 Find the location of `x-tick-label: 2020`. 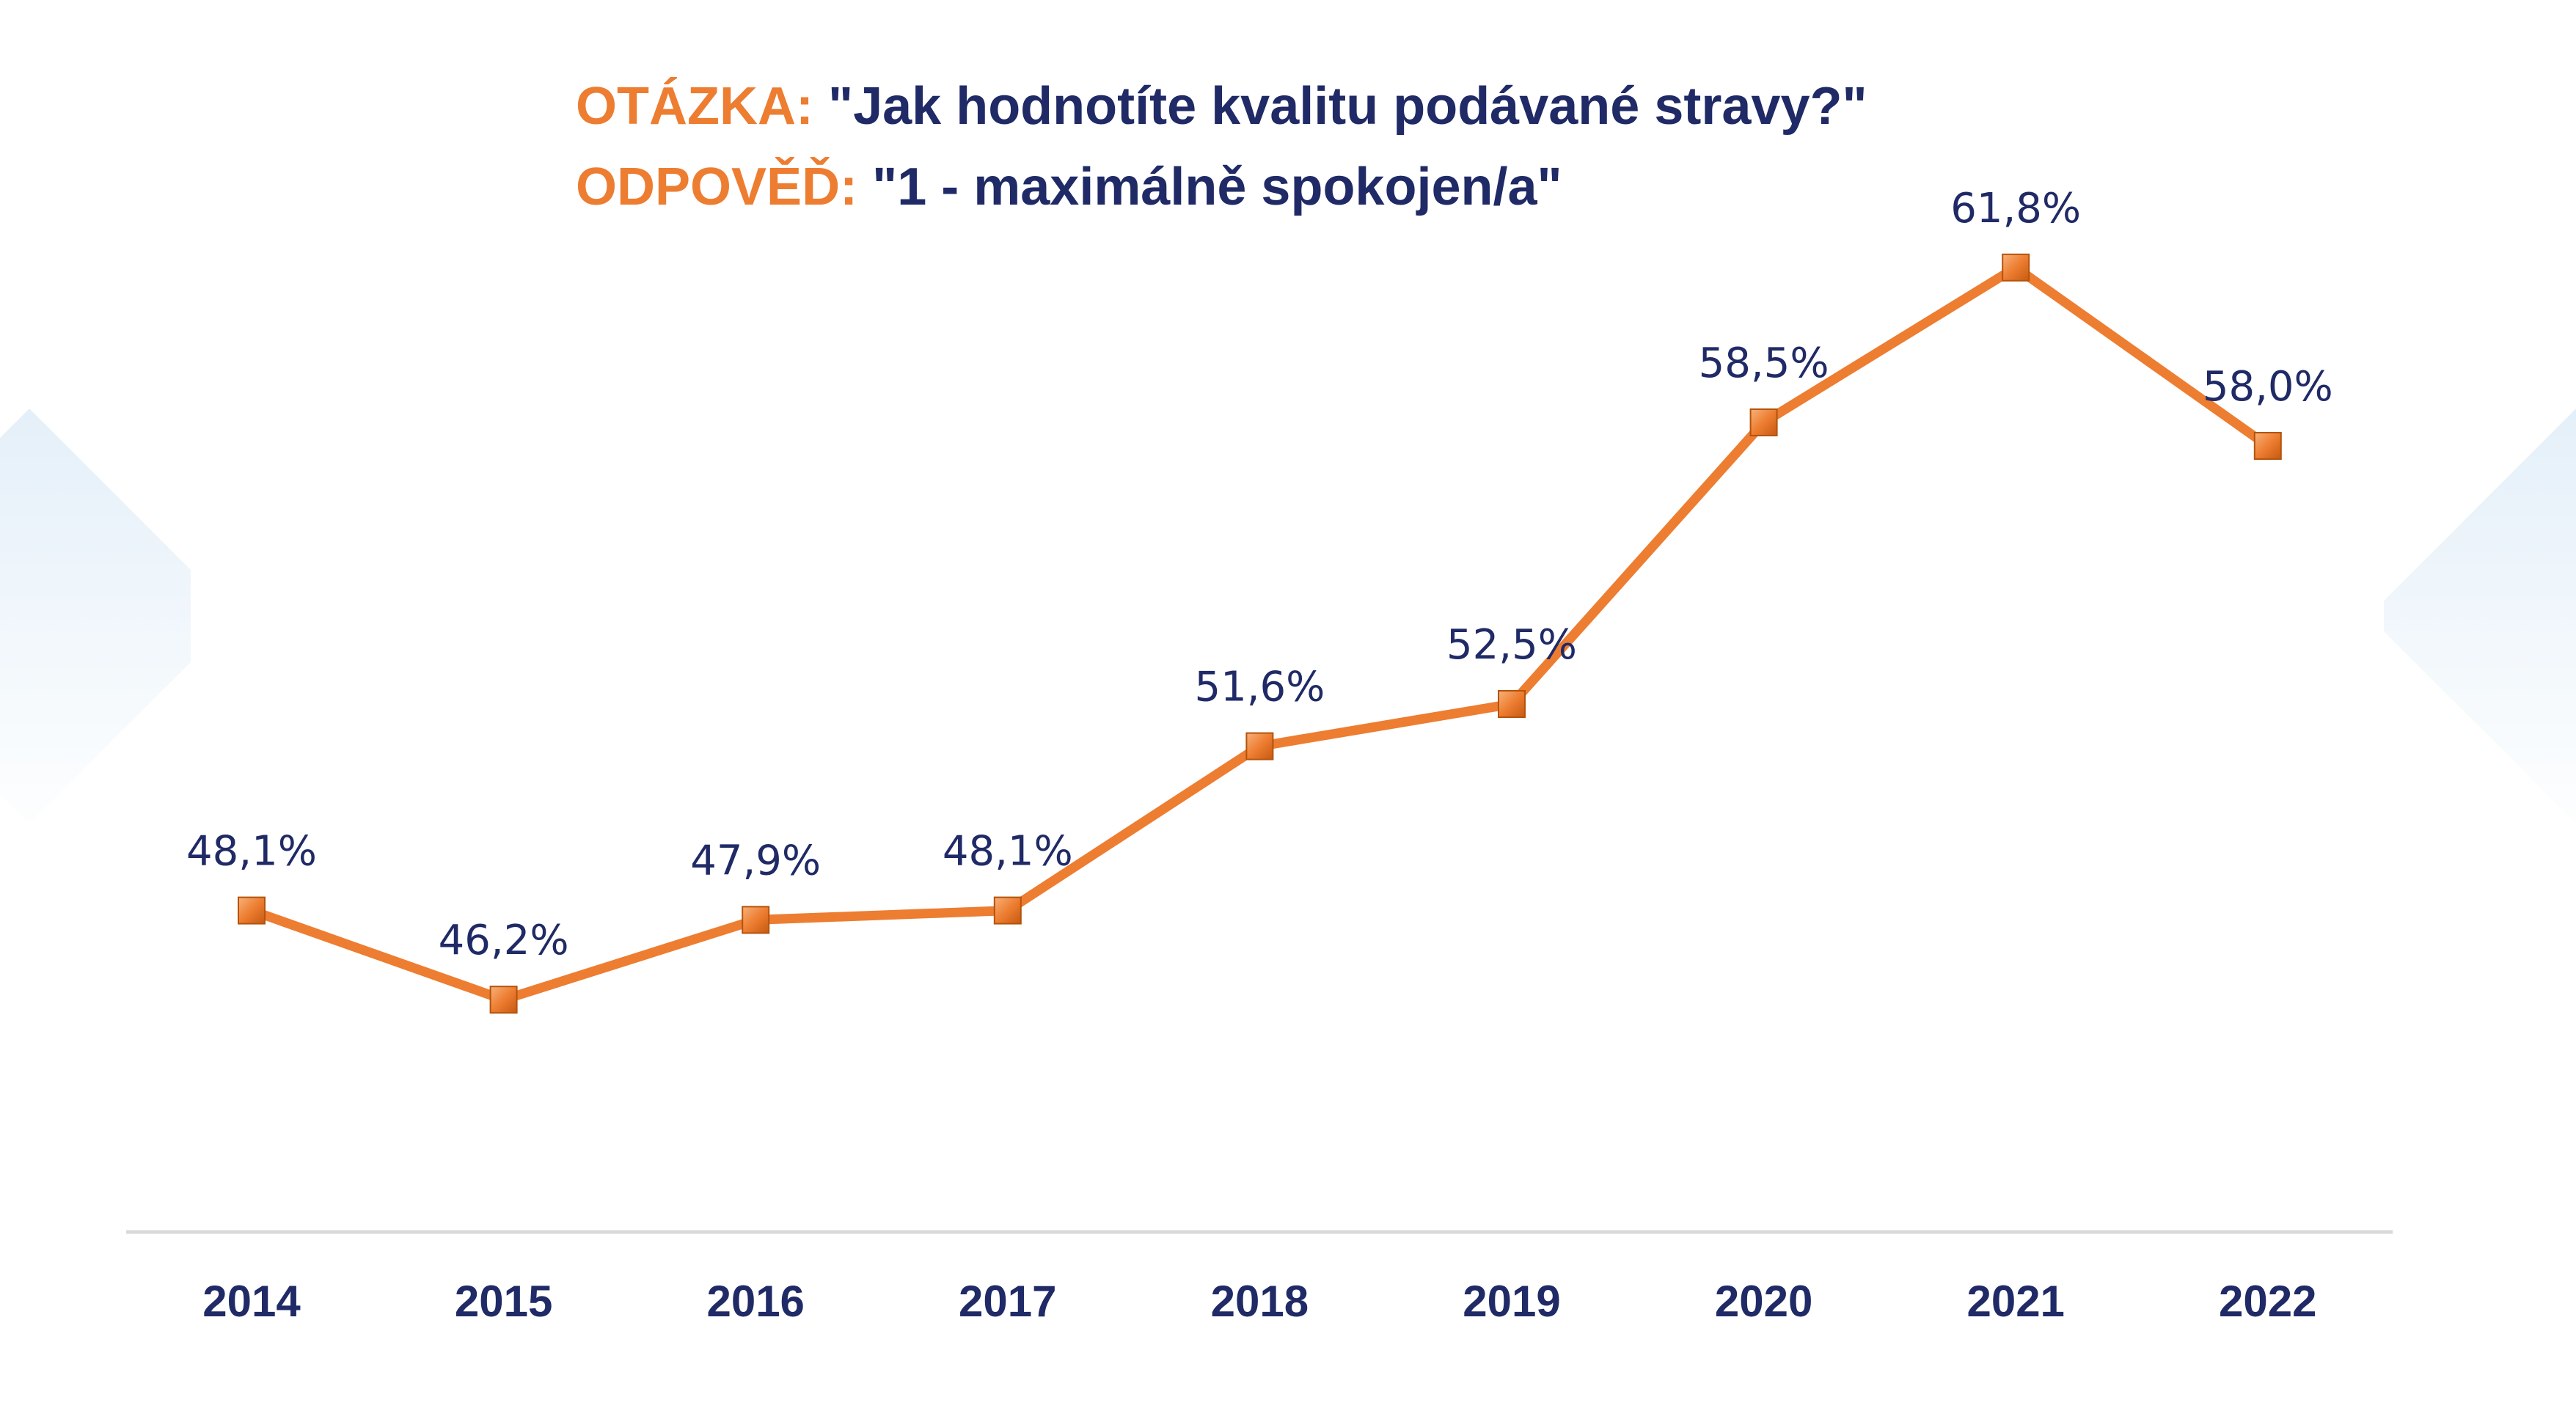

x-tick-label: 2020 is located at coordinates (1763, 1301).